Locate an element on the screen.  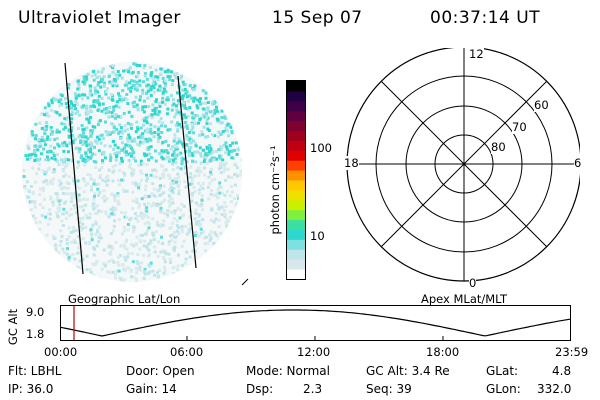
color-bar-gradient is located at coordinates (296, 180).